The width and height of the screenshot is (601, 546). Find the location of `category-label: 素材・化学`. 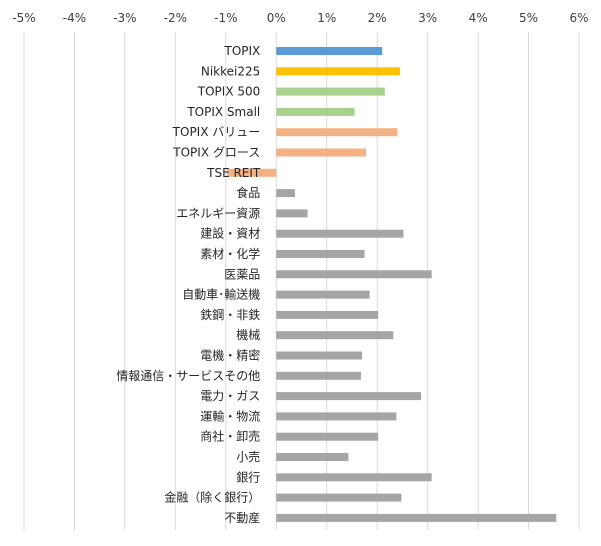

category-label: 素材・化学 is located at coordinates (230, 253).